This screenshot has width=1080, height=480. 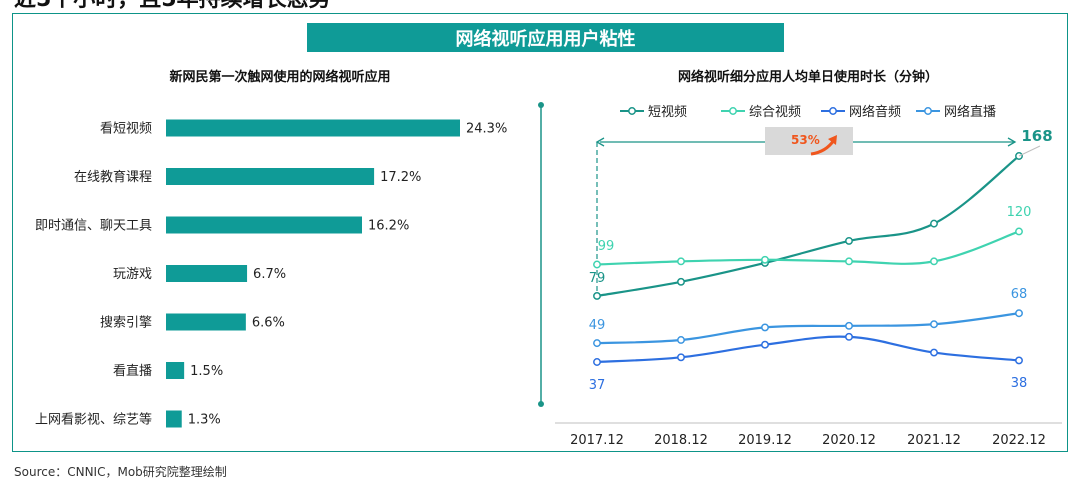 I want to click on x-tick-label: 2020.12, so click(x=849, y=440).